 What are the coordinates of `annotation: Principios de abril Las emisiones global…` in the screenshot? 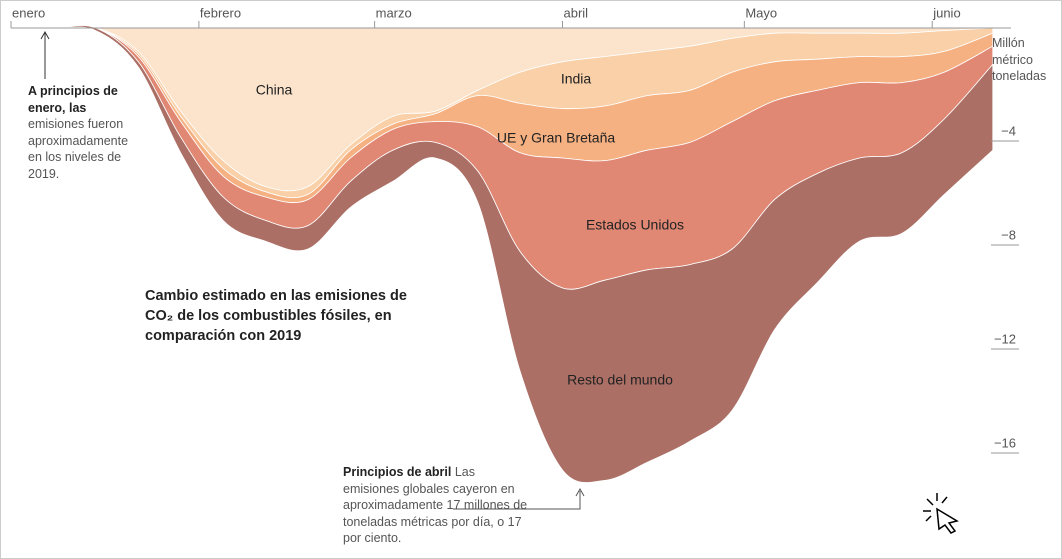 It's located at (438, 505).